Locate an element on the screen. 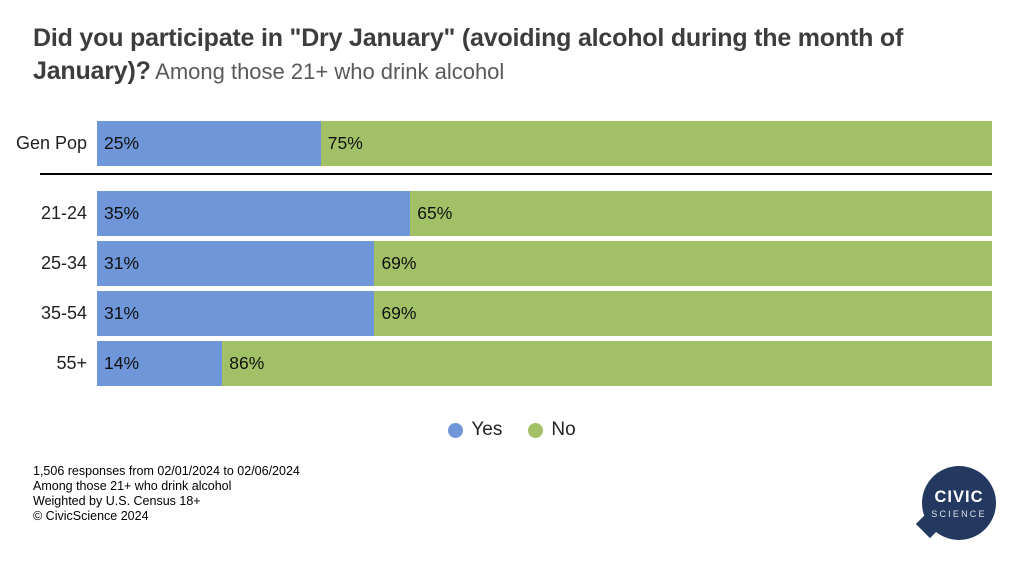  segment-value-label: 75% is located at coordinates (345, 143).